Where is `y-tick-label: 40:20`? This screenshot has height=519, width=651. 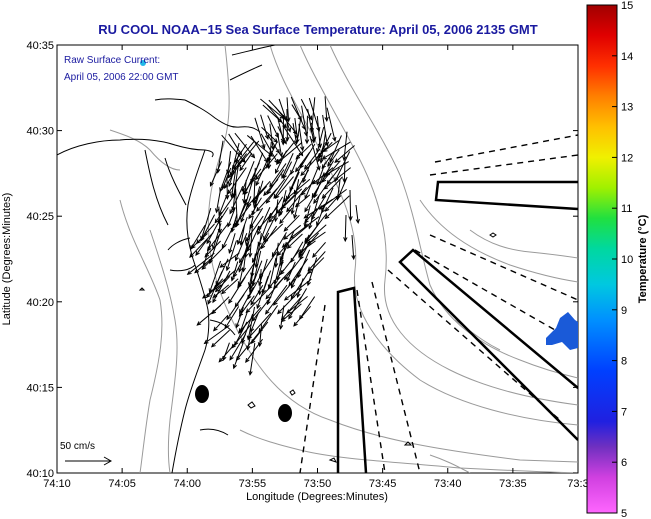
y-tick-label: 40:20 is located at coordinates (40, 303).